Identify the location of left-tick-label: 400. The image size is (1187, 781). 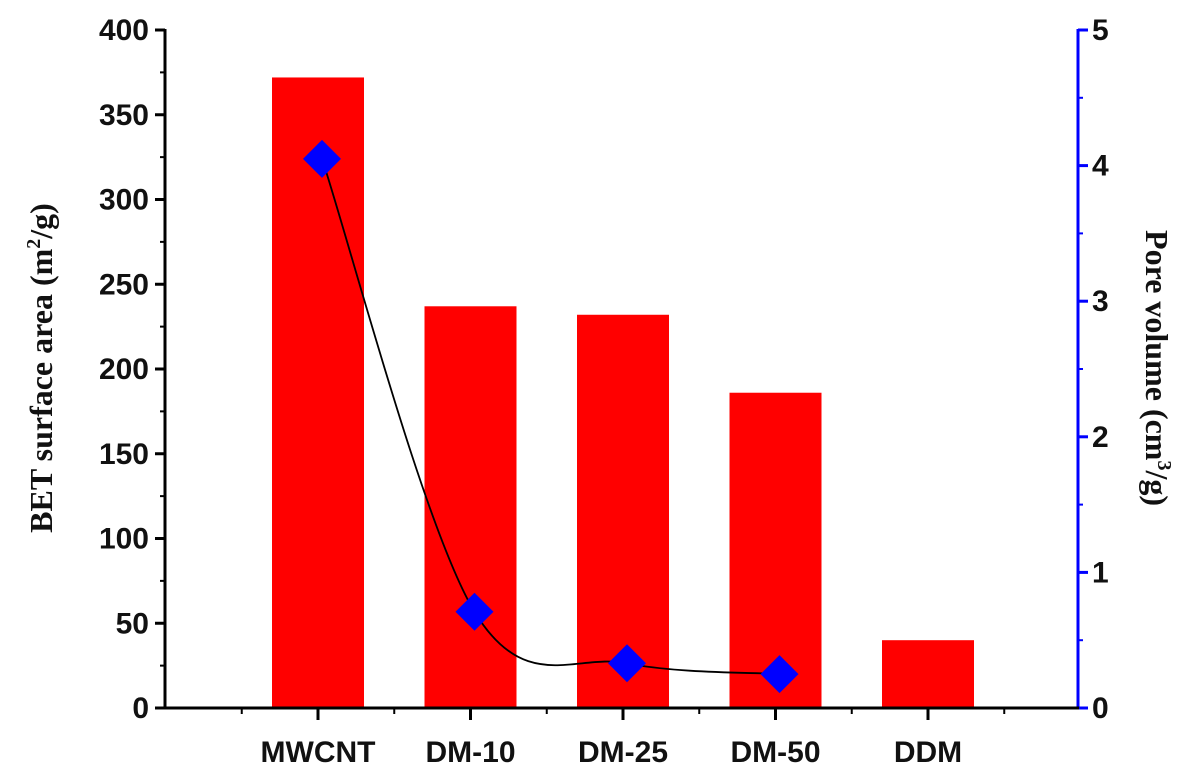
(124, 30).